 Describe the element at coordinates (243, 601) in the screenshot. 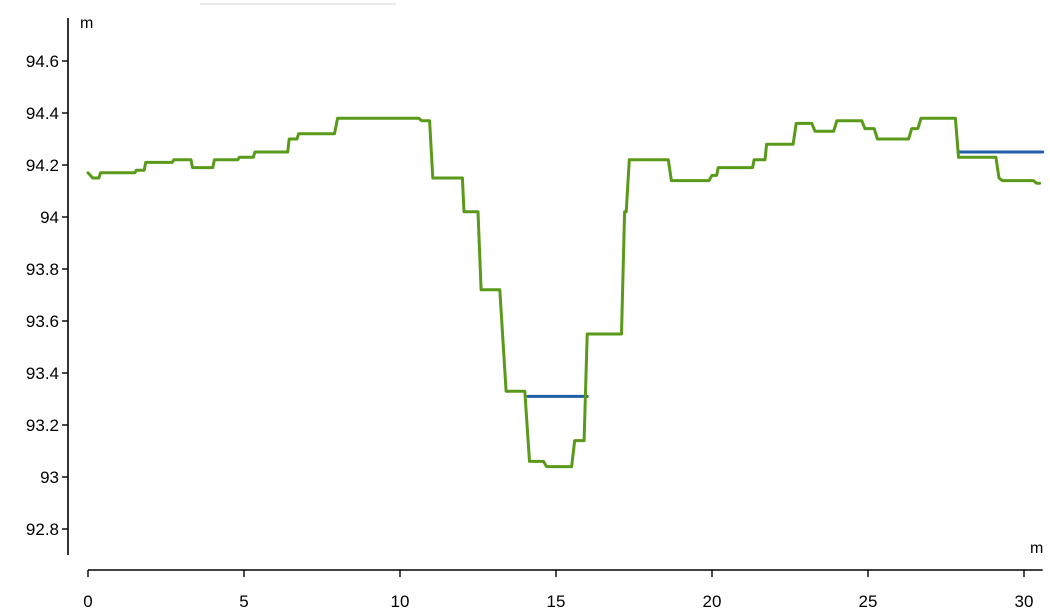

I see `x-tick-label: 5` at that location.